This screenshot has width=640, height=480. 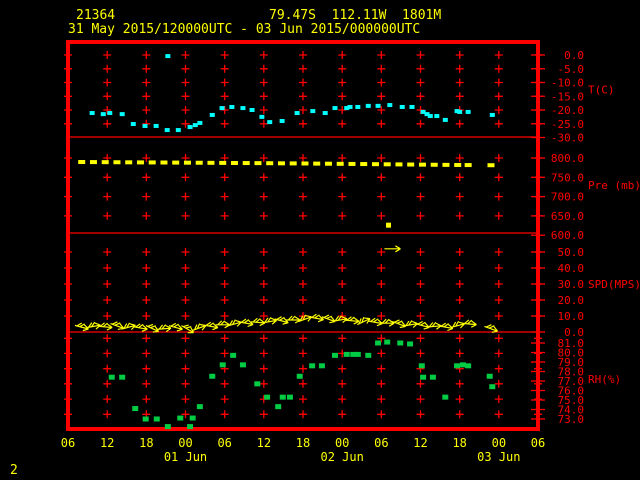 What do you see at coordinates (14, 470) in the screenshot?
I see `page-number: 2` at bounding box center [14, 470].